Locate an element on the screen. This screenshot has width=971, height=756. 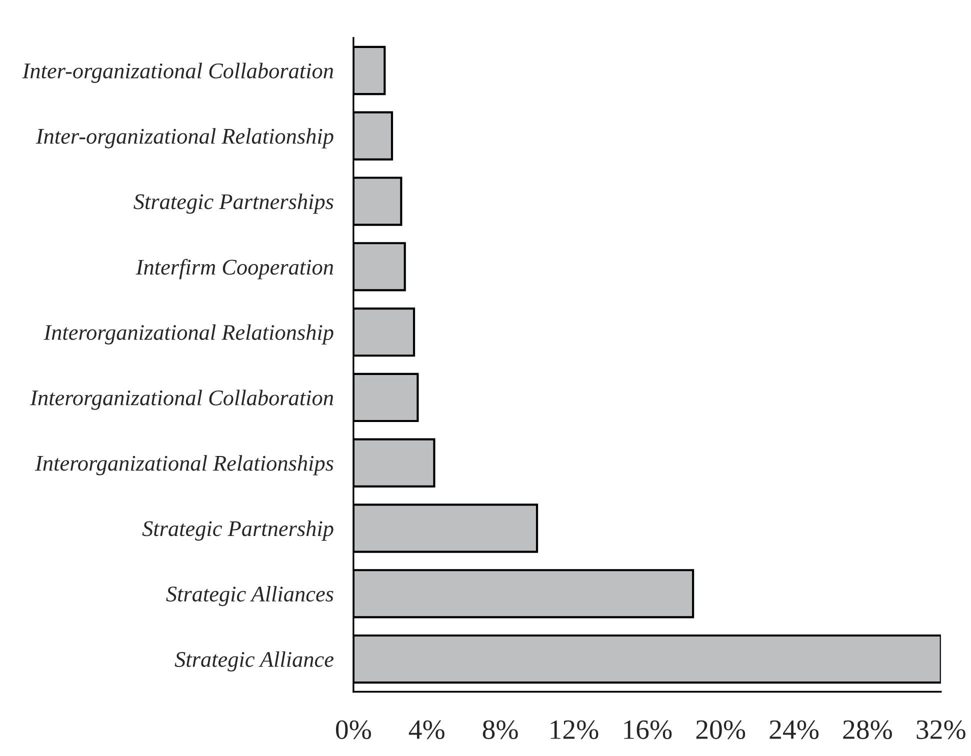
y-tick-label: Strategic Alliance is located at coordinates (254, 661).